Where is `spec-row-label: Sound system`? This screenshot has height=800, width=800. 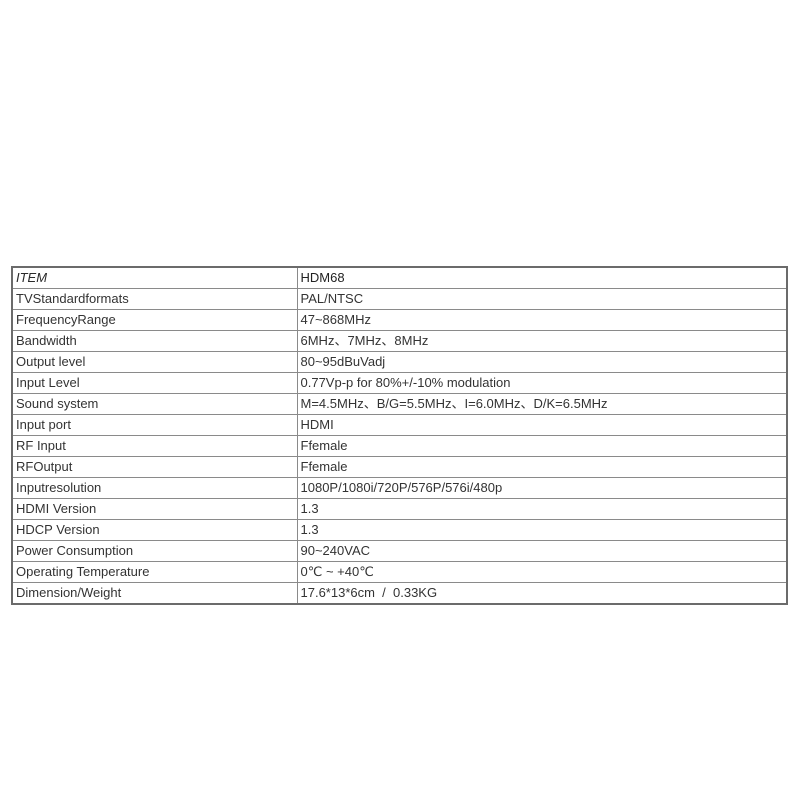
spec-row-label: Sound system is located at coordinates (154, 404).